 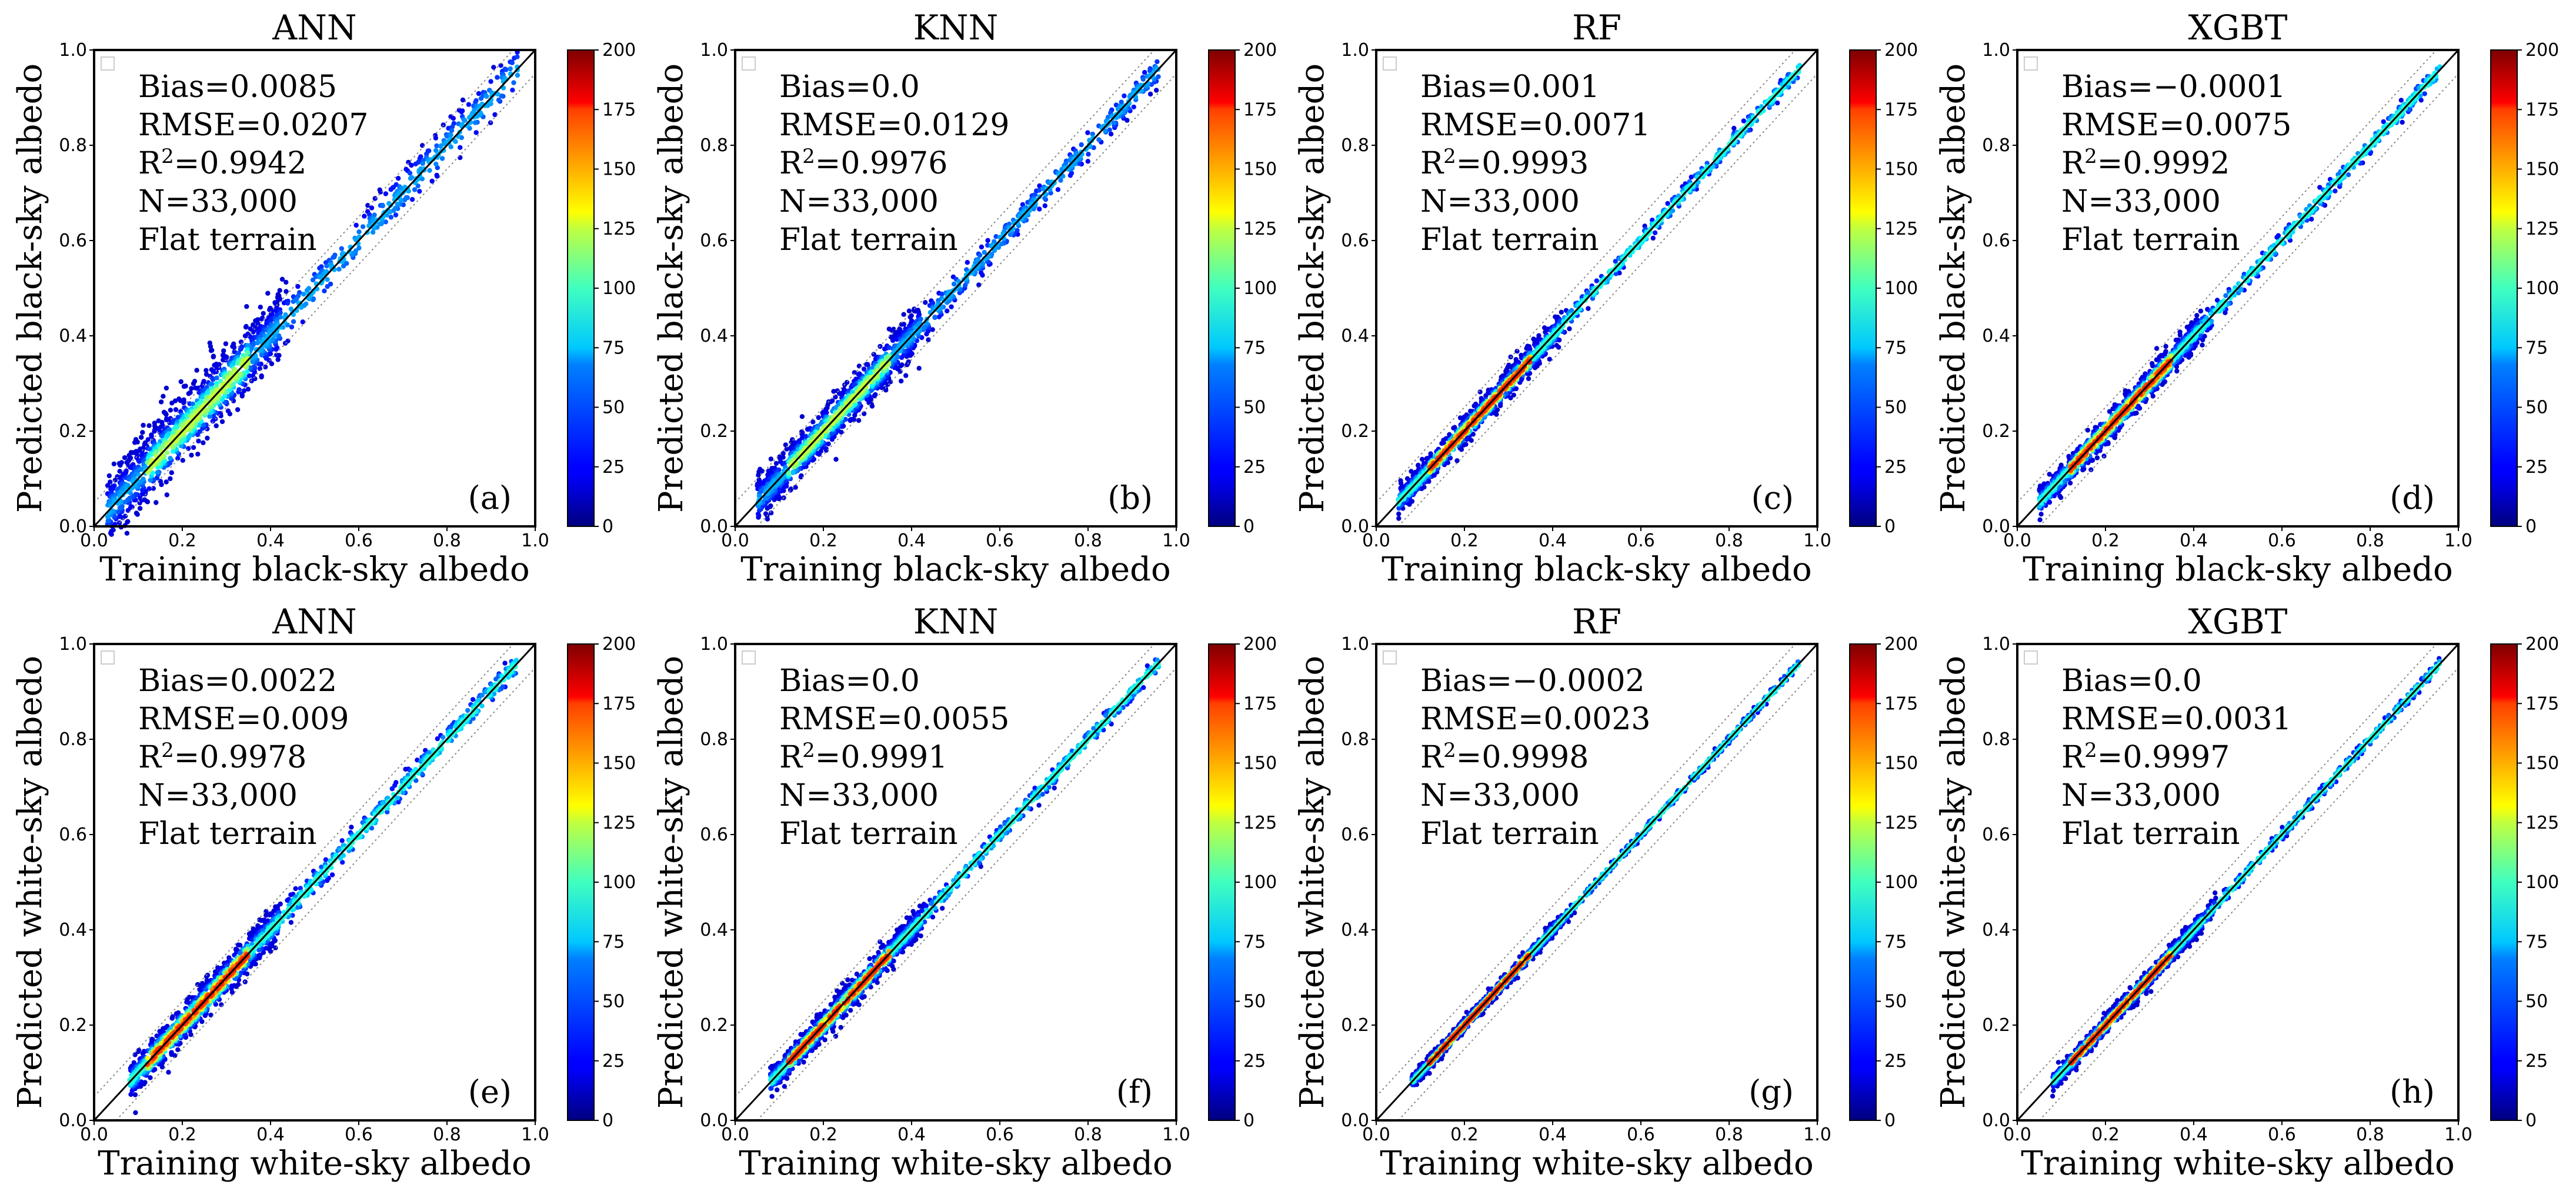 I want to click on rmse-annotation: RMSE=0.0071, so click(x=1535, y=125).